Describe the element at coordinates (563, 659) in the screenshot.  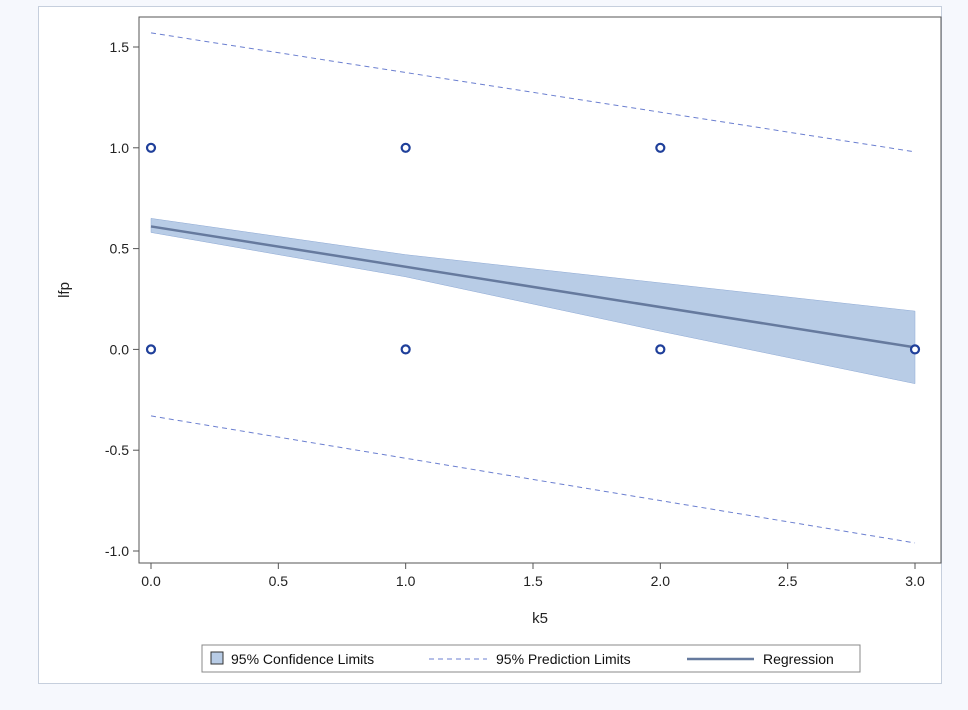
I see `legend-label-prediction: 95% Prediction Limits` at that location.